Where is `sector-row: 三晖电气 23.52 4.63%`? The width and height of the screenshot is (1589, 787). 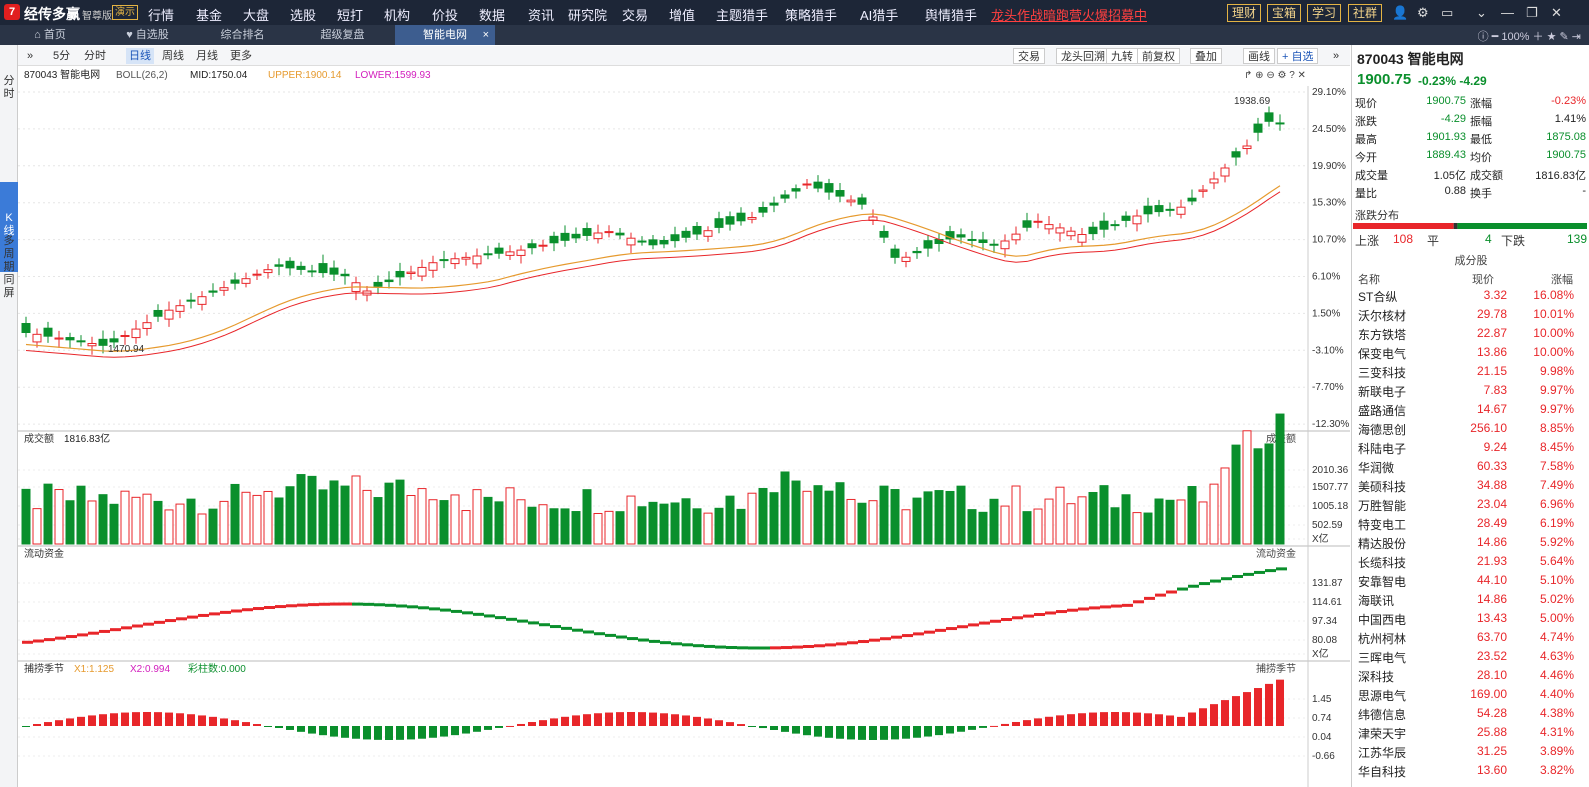
sector-row: 三晖电气 23.52 4.63% is located at coordinates (1470, 658).